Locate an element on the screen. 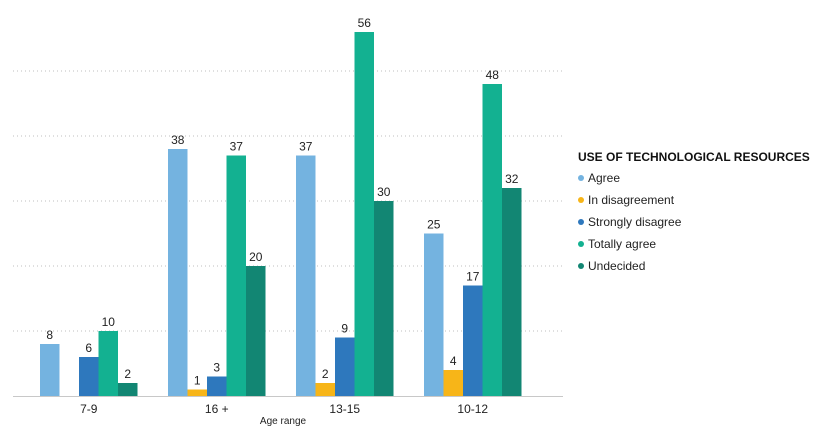  data-label-agree: 38 is located at coordinates (178, 140).